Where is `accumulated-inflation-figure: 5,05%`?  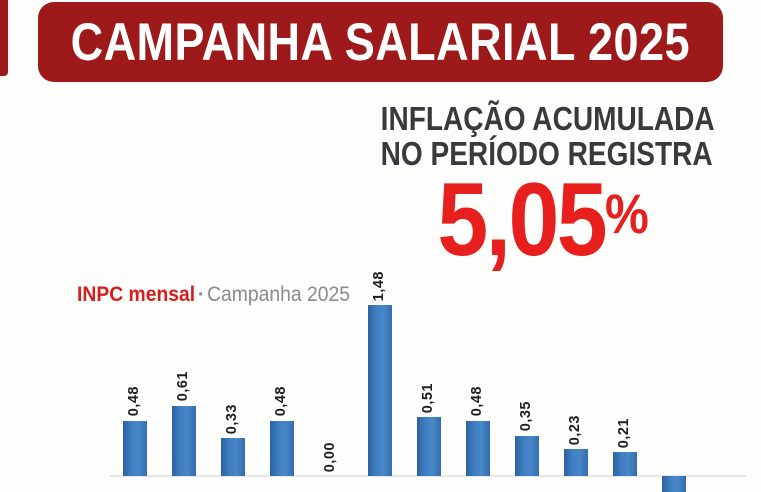
accumulated-inflation-figure: 5,05% is located at coordinates (543, 220).